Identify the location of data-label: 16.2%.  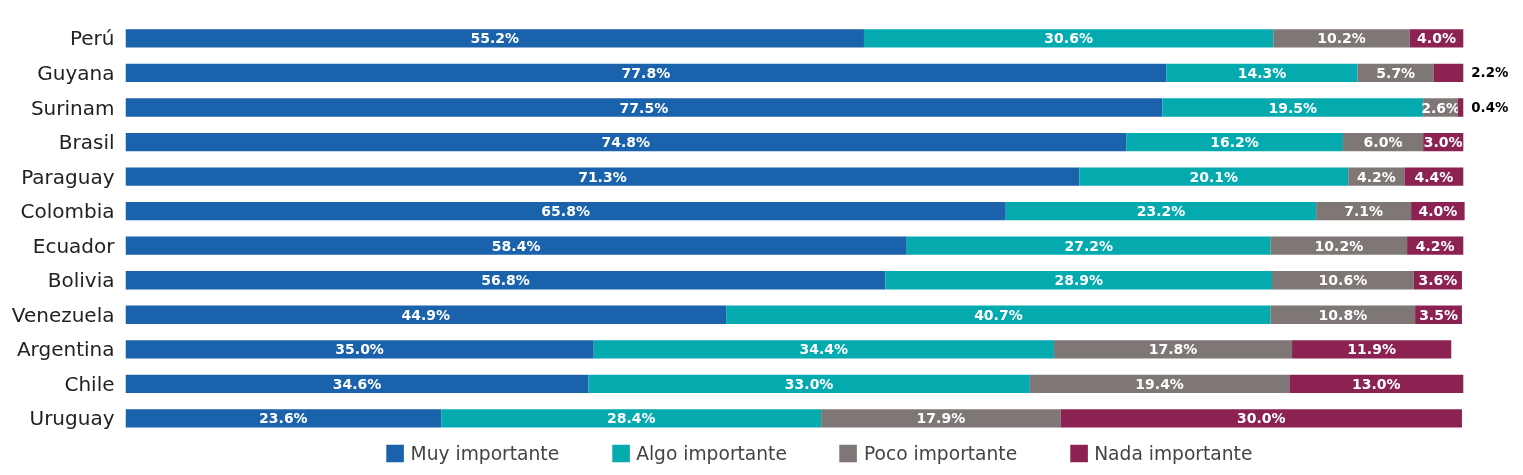
(1234, 142).